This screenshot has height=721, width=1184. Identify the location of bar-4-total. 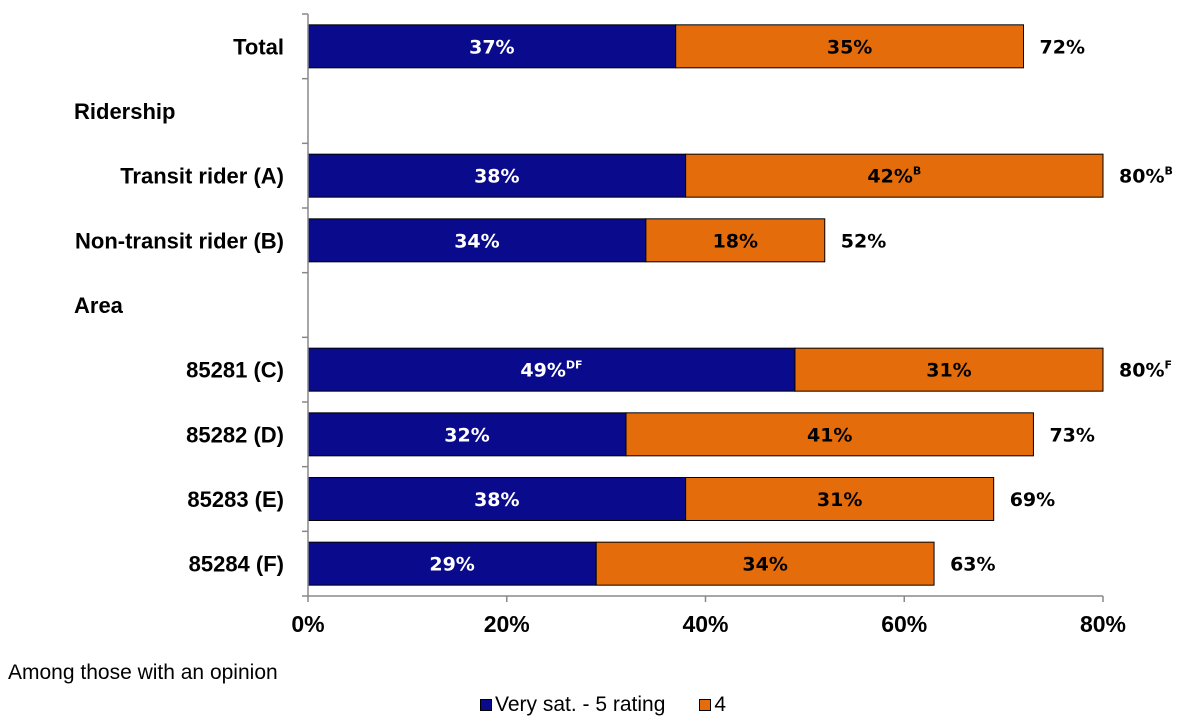
(849, 46).